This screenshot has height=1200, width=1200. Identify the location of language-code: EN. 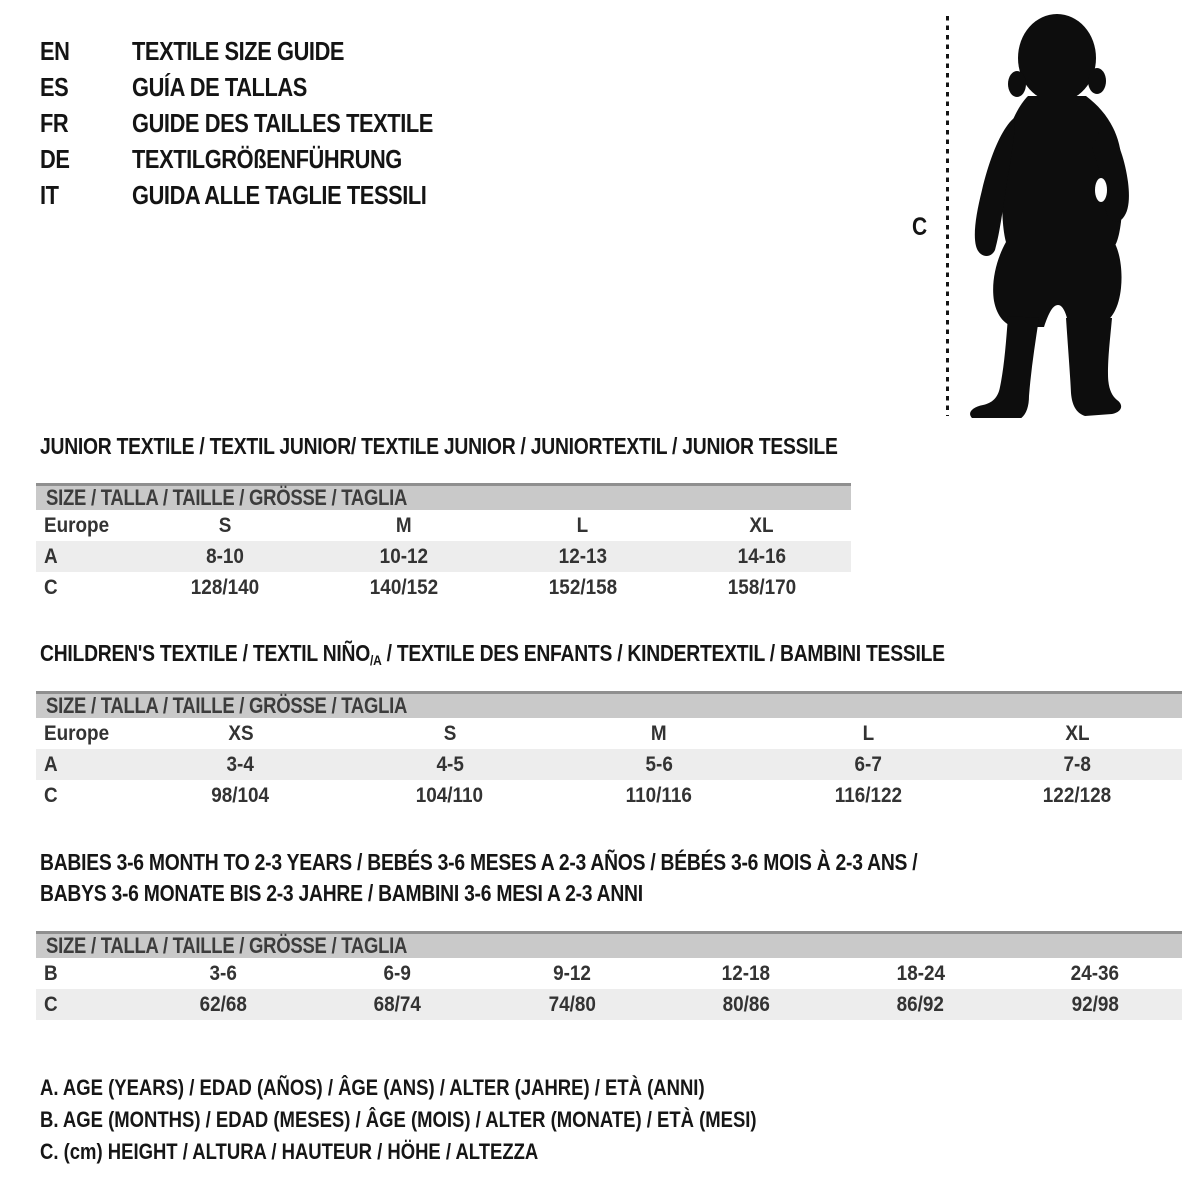
(86, 51).